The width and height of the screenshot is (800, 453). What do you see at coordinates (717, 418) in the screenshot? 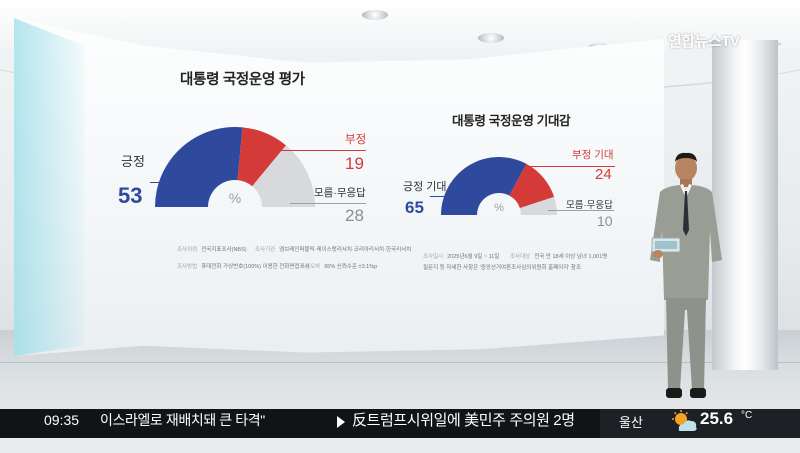
I see `weather-temperature: 25.6` at bounding box center [717, 418].